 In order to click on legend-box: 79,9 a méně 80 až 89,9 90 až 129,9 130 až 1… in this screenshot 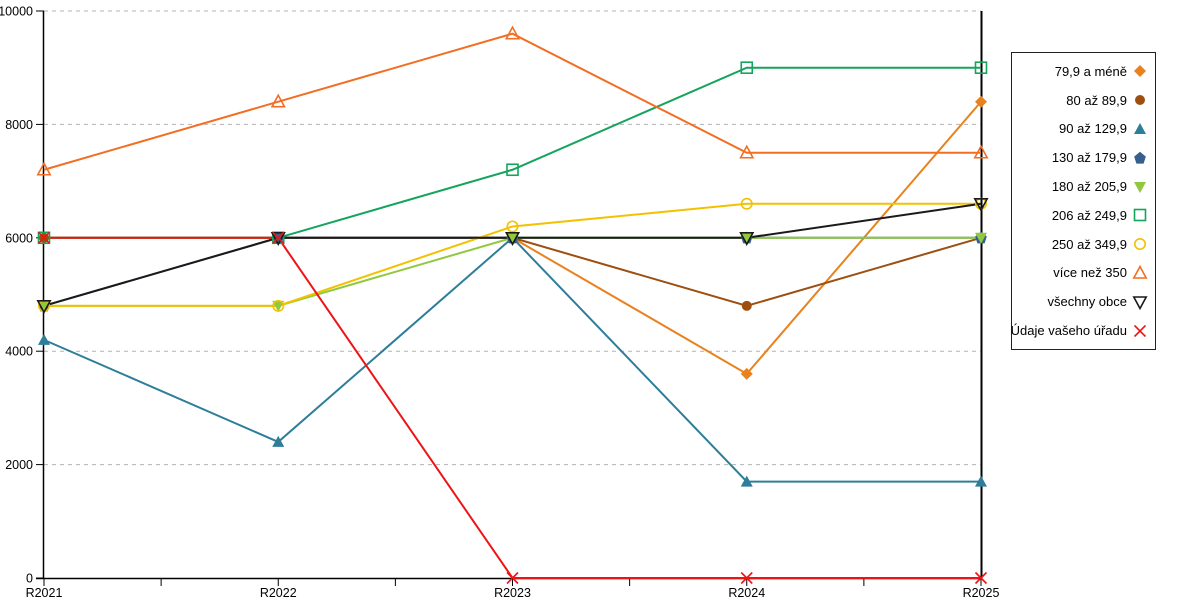, I will do `click(1083, 201)`.